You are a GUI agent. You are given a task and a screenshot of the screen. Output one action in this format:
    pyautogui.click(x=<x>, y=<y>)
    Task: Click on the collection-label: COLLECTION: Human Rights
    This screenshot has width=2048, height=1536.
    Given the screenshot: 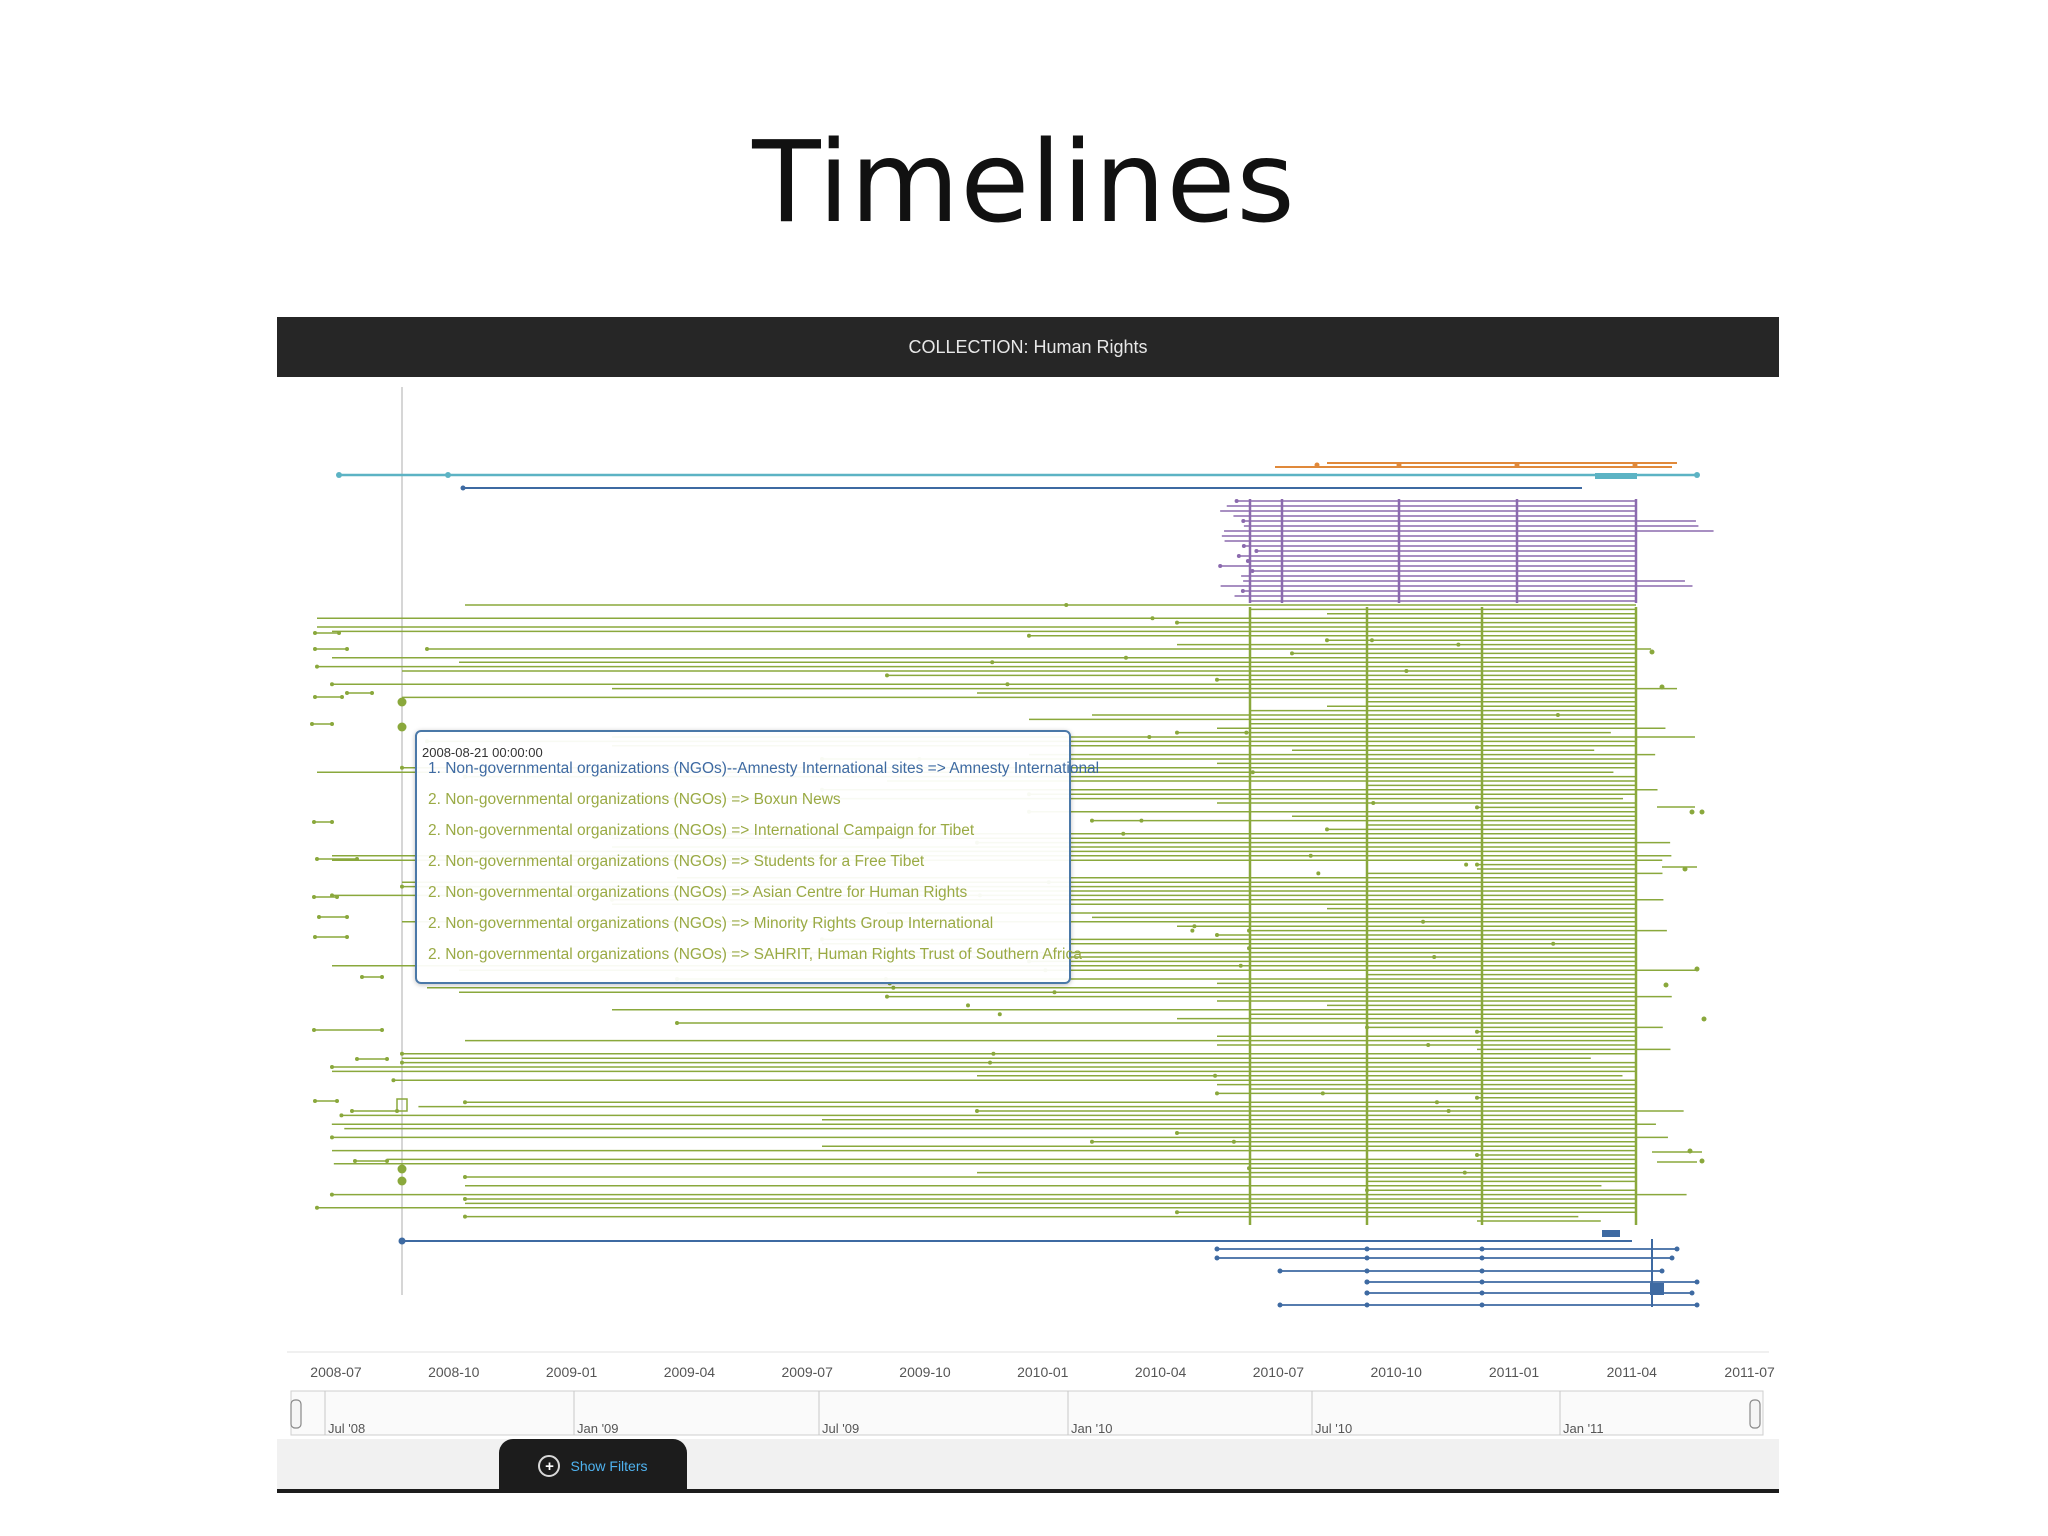 What is the action you would take?
    pyautogui.click(x=1028, y=346)
    